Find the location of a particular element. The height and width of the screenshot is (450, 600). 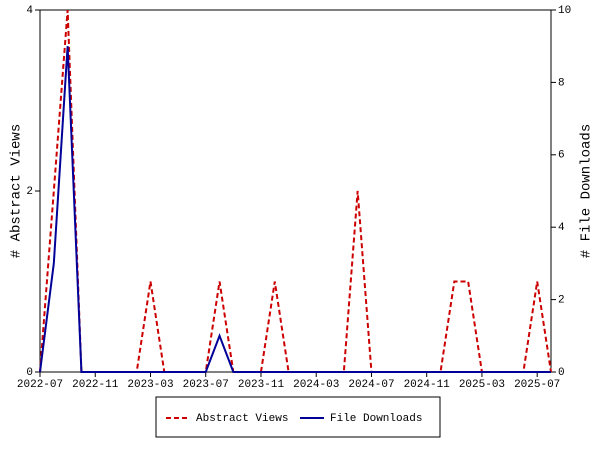

y-axis-label: # Abstract Views is located at coordinates (17, 191).